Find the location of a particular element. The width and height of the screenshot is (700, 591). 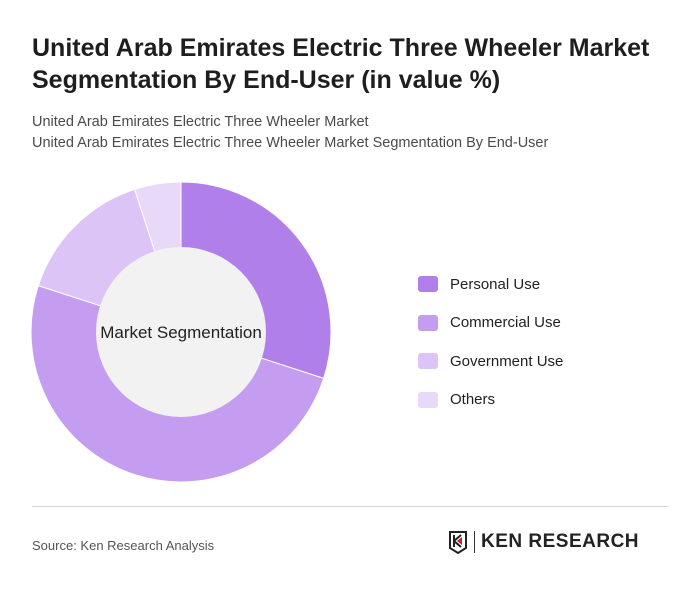

logo-text: KEN RESEARCH is located at coordinates (556, 542).